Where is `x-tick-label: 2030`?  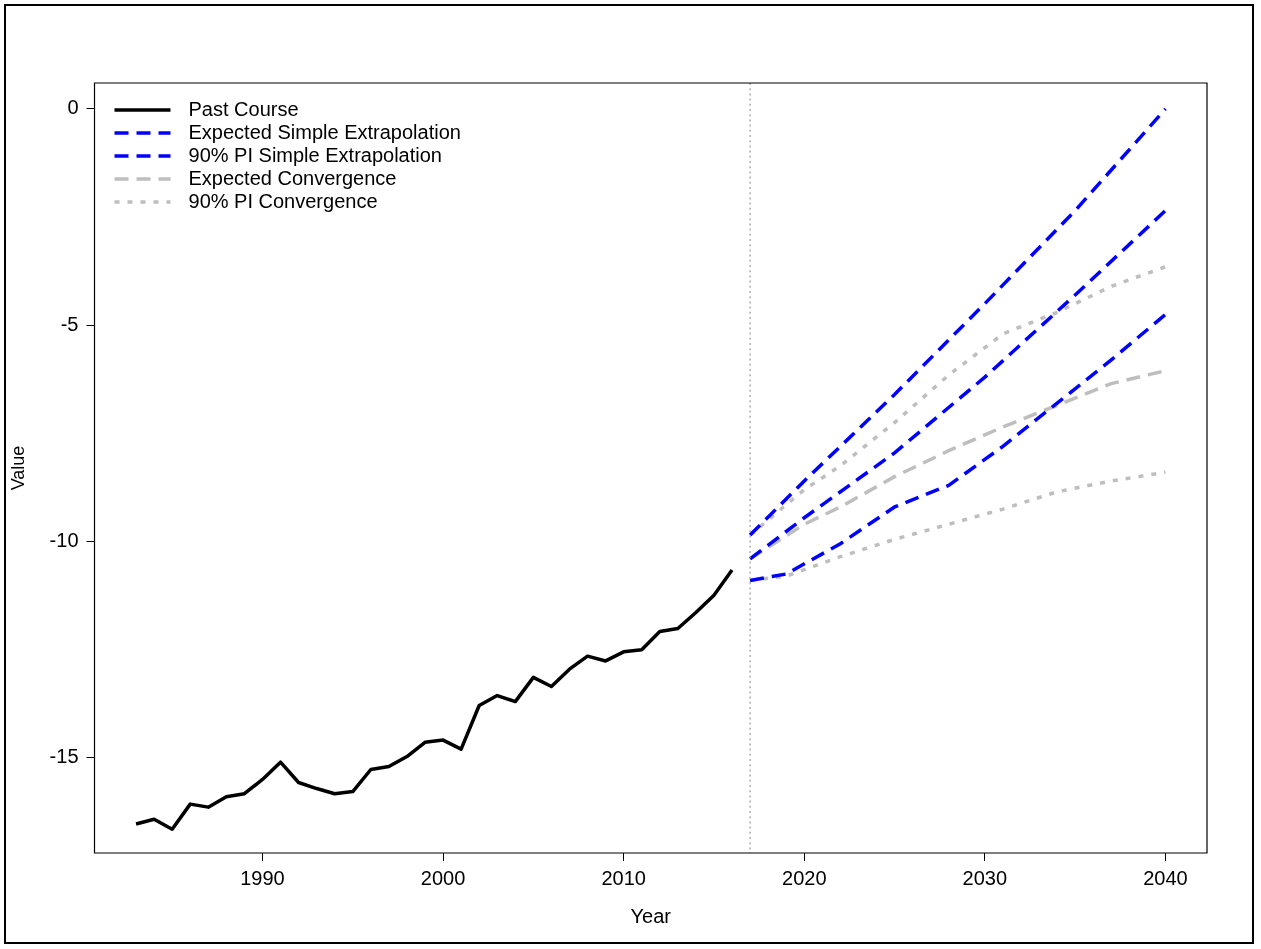 x-tick-label: 2030 is located at coordinates (985, 877).